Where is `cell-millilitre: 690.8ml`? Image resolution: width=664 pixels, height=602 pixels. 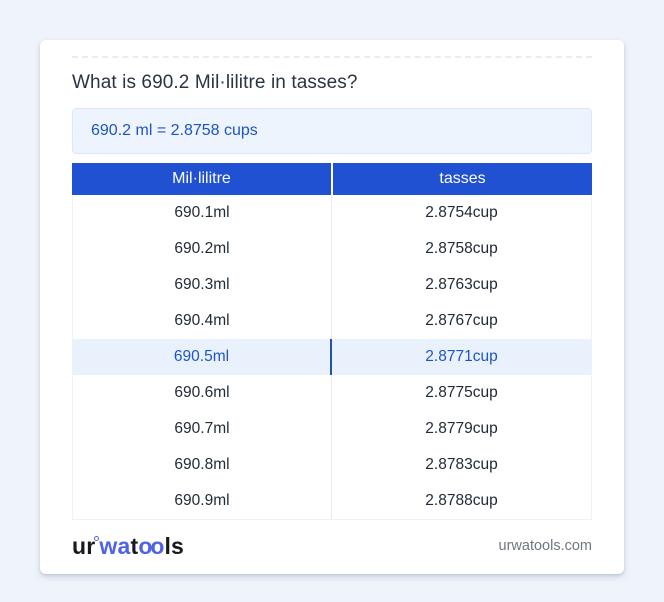 cell-millilitre: 690.8ml is located at coordinates (202, 465).